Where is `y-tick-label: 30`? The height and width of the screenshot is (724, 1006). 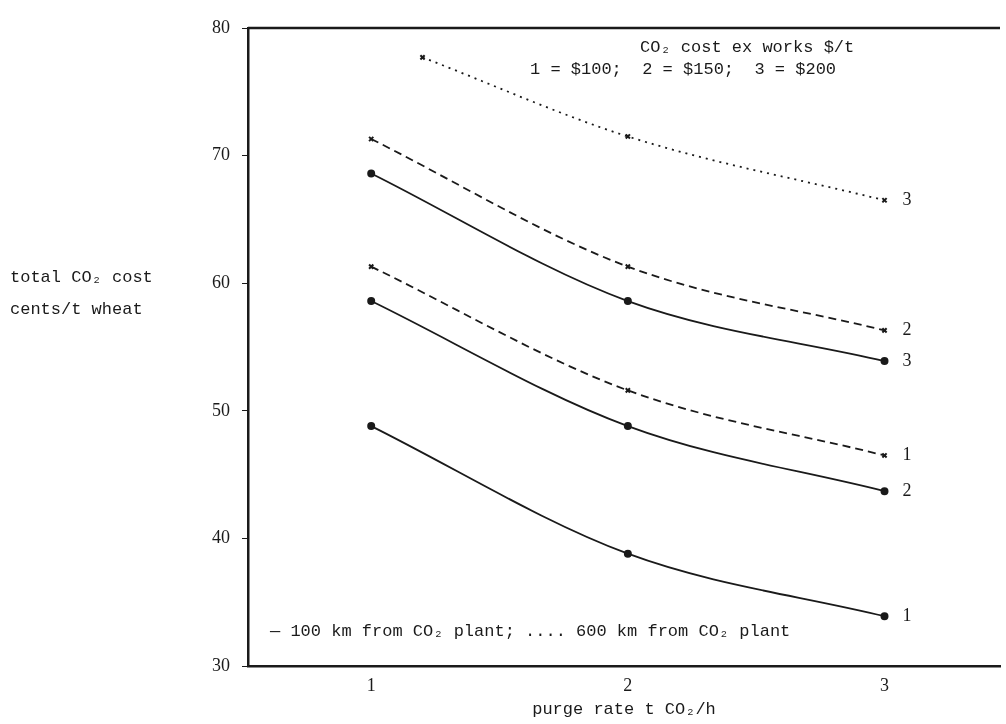
y-tick-label: 30 is located at coordinates (221, 664).